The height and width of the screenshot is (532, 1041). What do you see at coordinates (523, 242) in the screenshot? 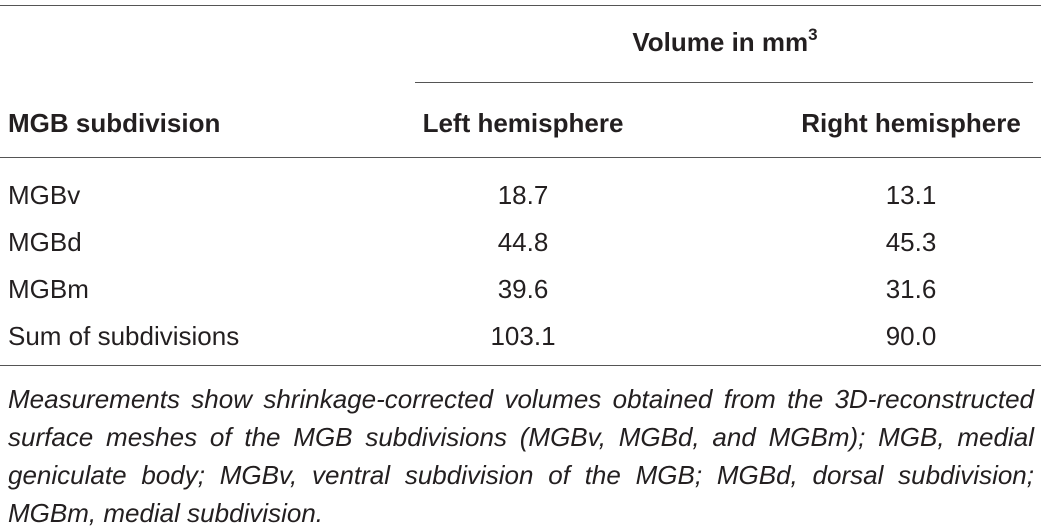
I see `cell-value: 44.8` at bounding box center [523, 242].